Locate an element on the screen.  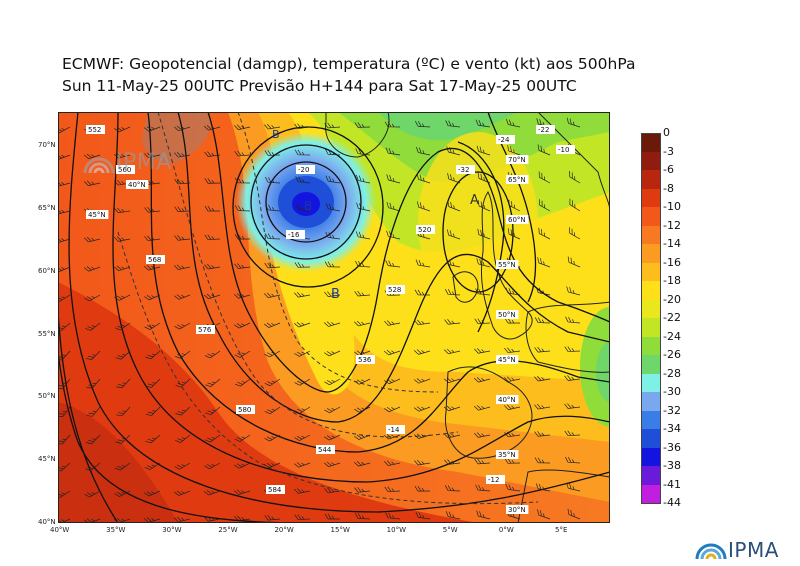
ipma-watermark-text: IPMA is located at coordinates (144, 162).